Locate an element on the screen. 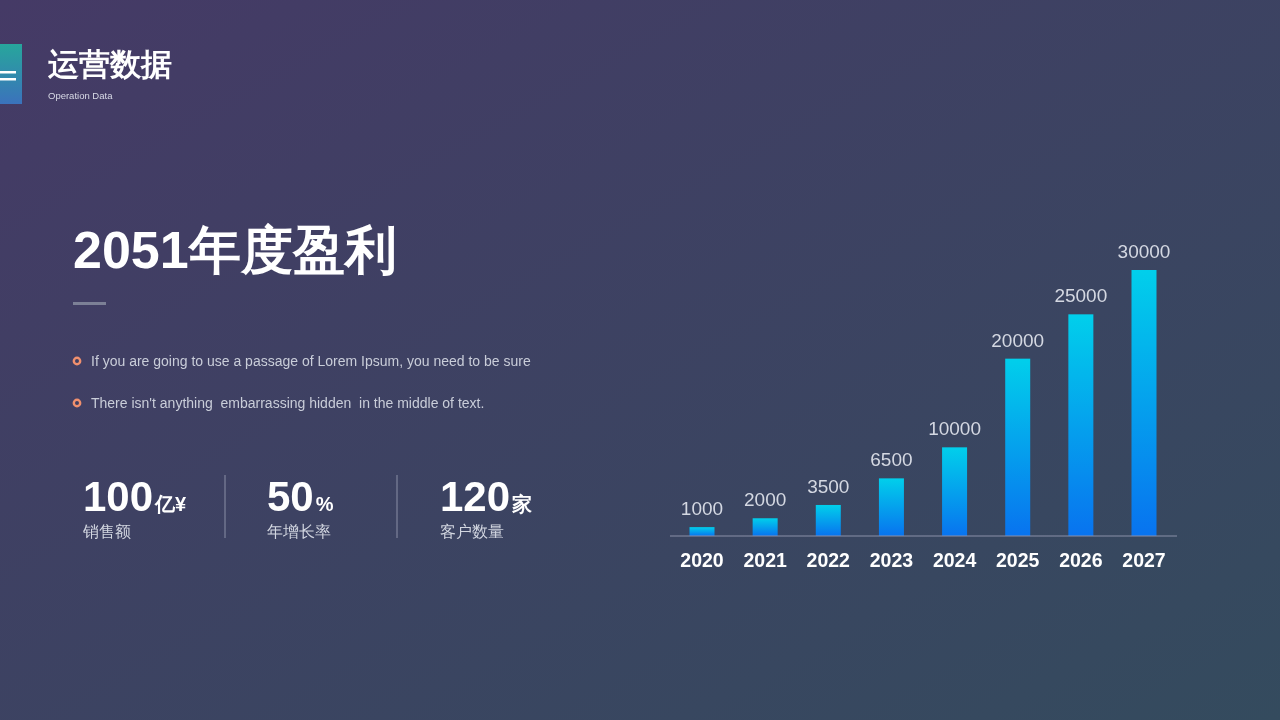 The width and height of the screenshot is (1280, 720). x-tick-label: 2023 is located at coordinates (891, 560).